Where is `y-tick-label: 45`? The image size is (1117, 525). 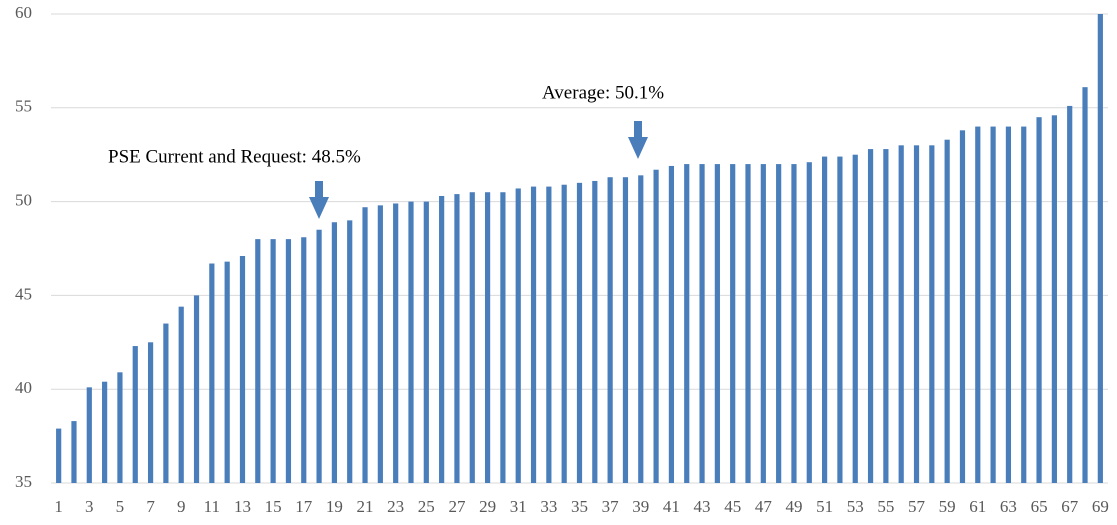
y-tick-label: 45 is located at coordinates (23, 293).